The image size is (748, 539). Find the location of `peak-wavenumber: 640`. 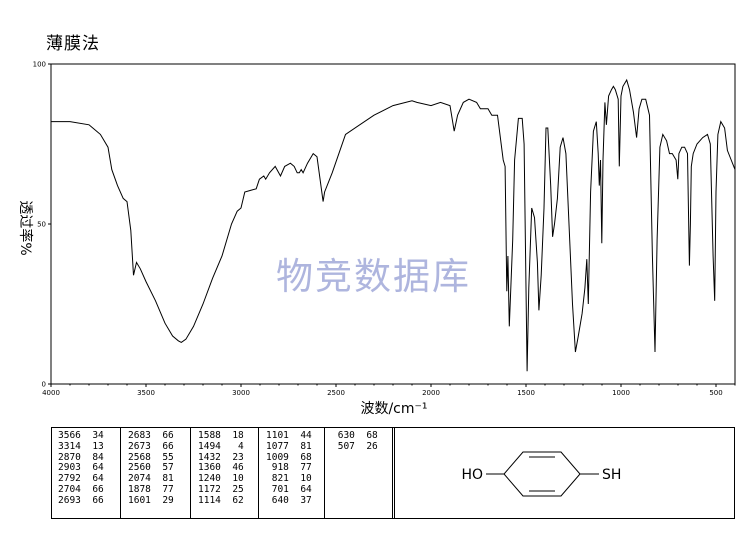

peak-wavenumber: 640 is located at coordinates (277, 500).